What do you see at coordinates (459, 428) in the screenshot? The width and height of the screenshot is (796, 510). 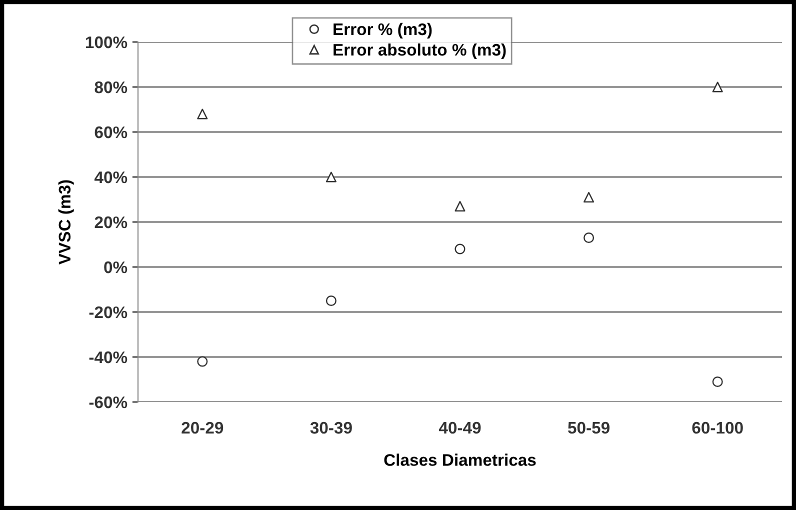 I see `x-tick-label: 40-49` at bounding box center [459, 428].